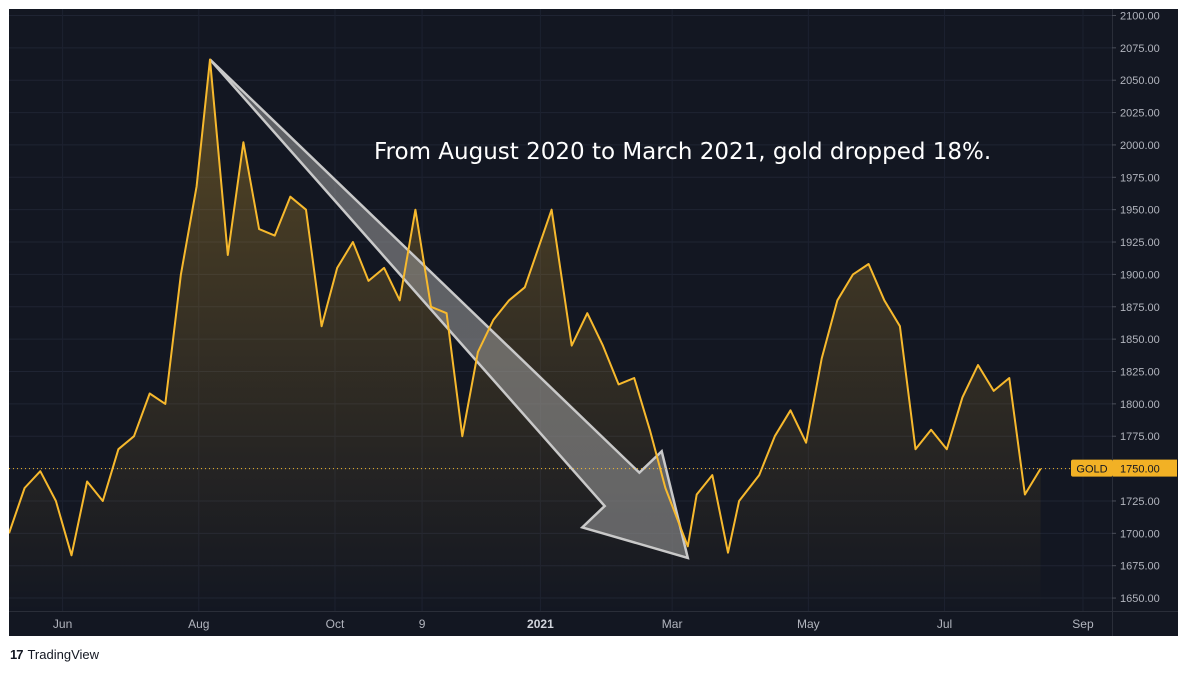 Image resolution: width=1189 pixels, height=675 pixels. I want to click on y-tick-label: 2050.00, so click(1140, 81).